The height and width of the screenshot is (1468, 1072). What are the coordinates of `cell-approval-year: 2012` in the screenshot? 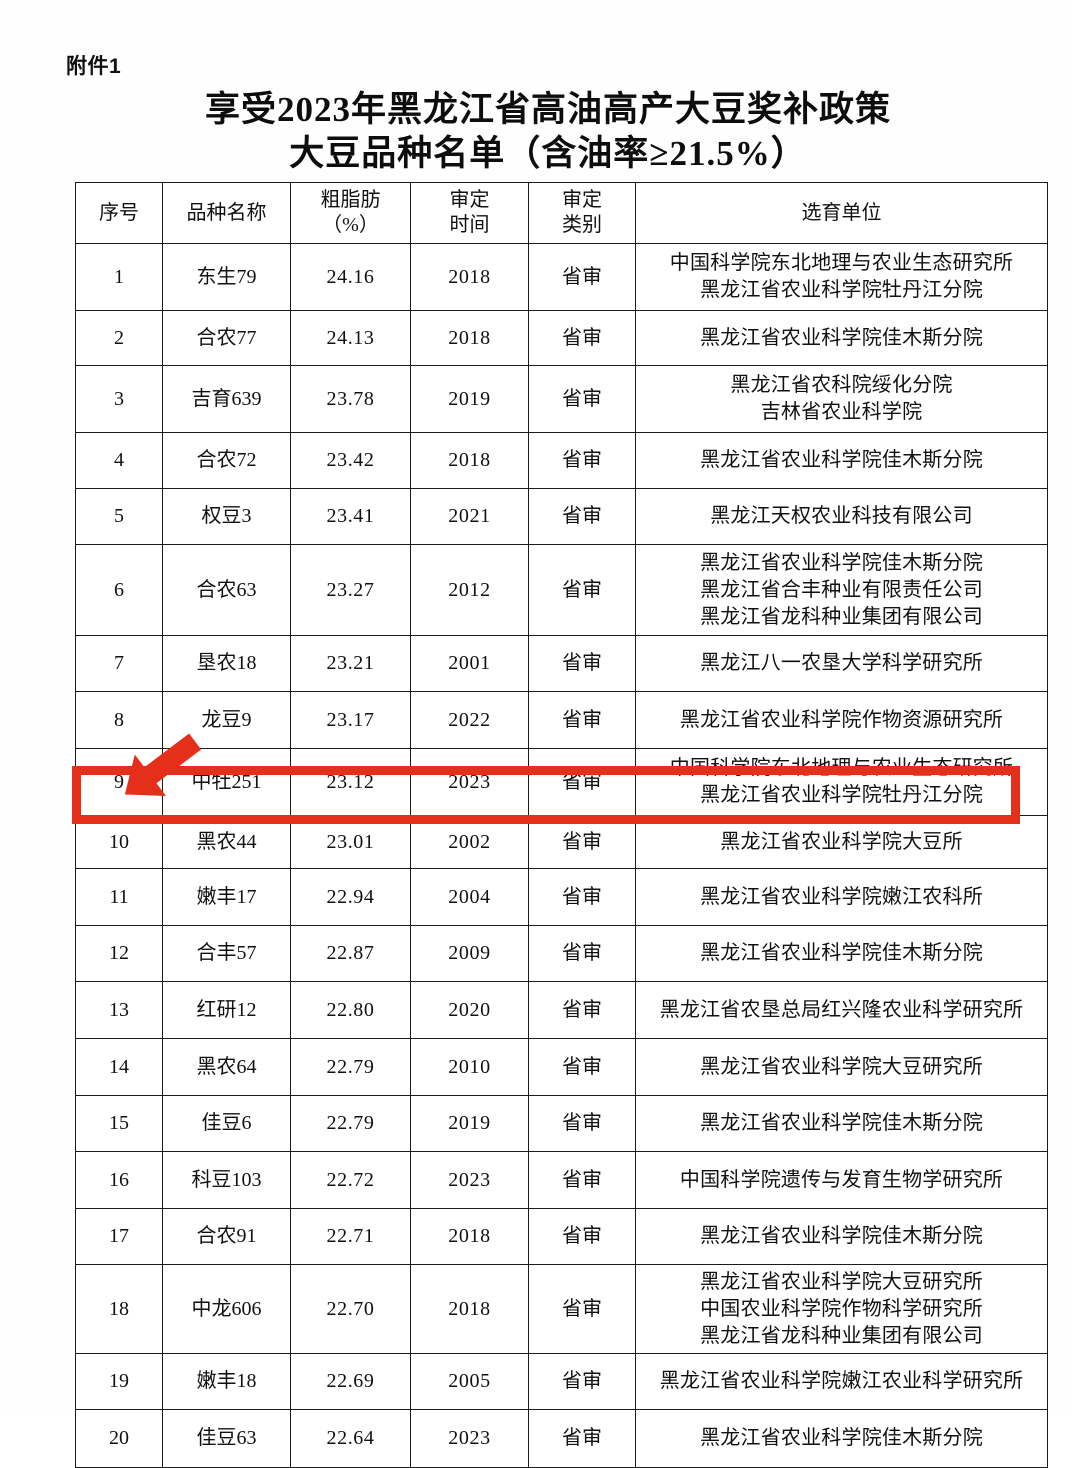 It's located at (469, 590).